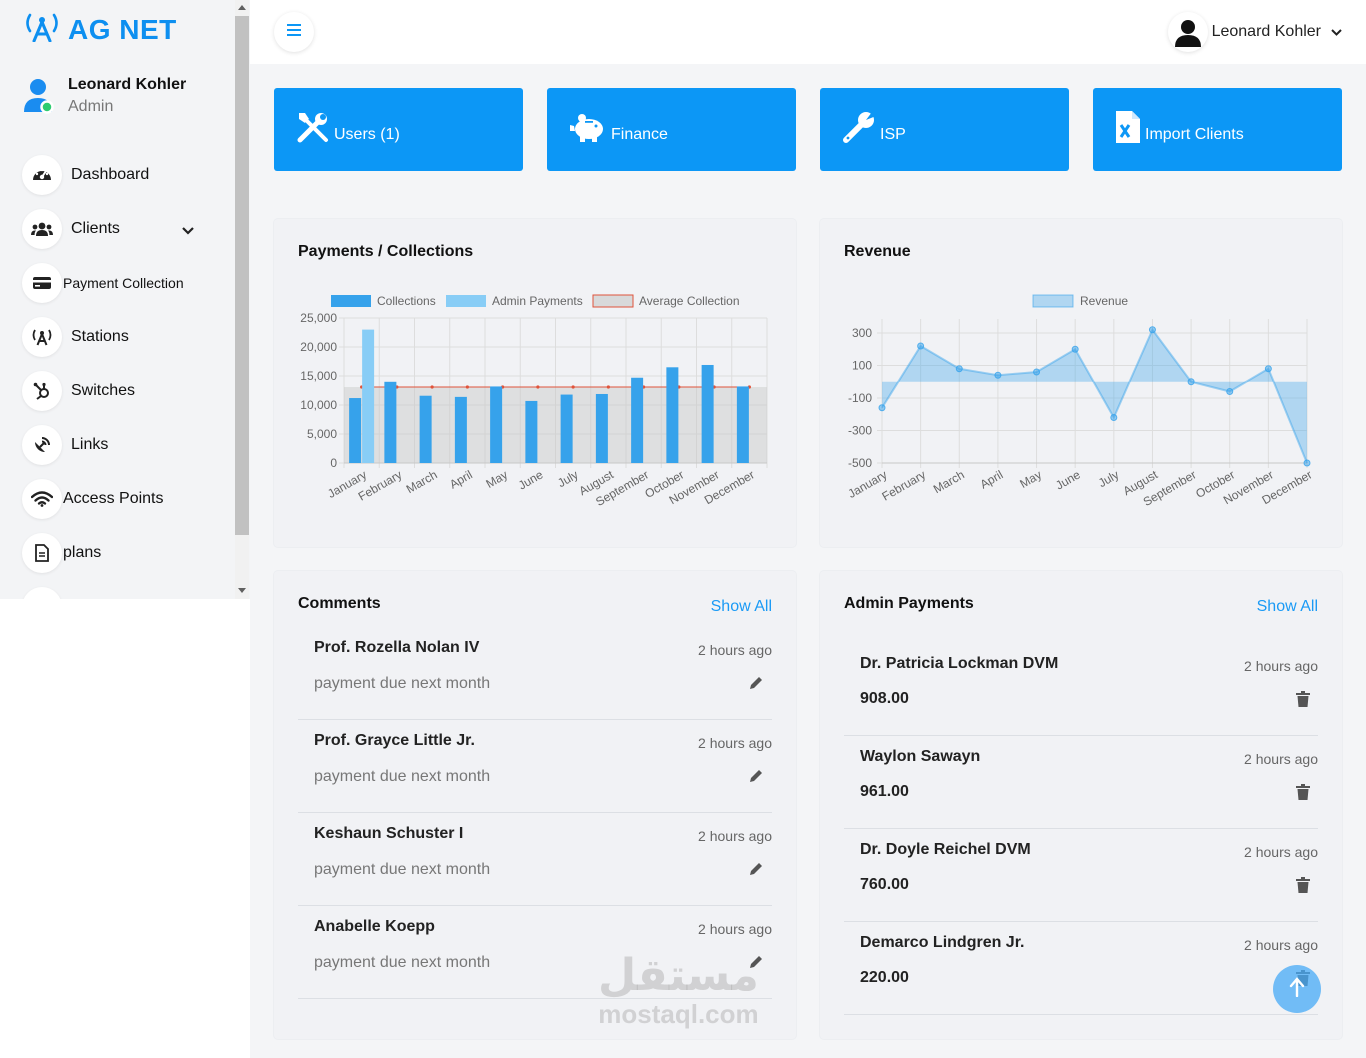  What do you see at coordinates (1187, 32) in the screenshot?
I see `user-avatar-icon` at bounding box center [1187, 32].